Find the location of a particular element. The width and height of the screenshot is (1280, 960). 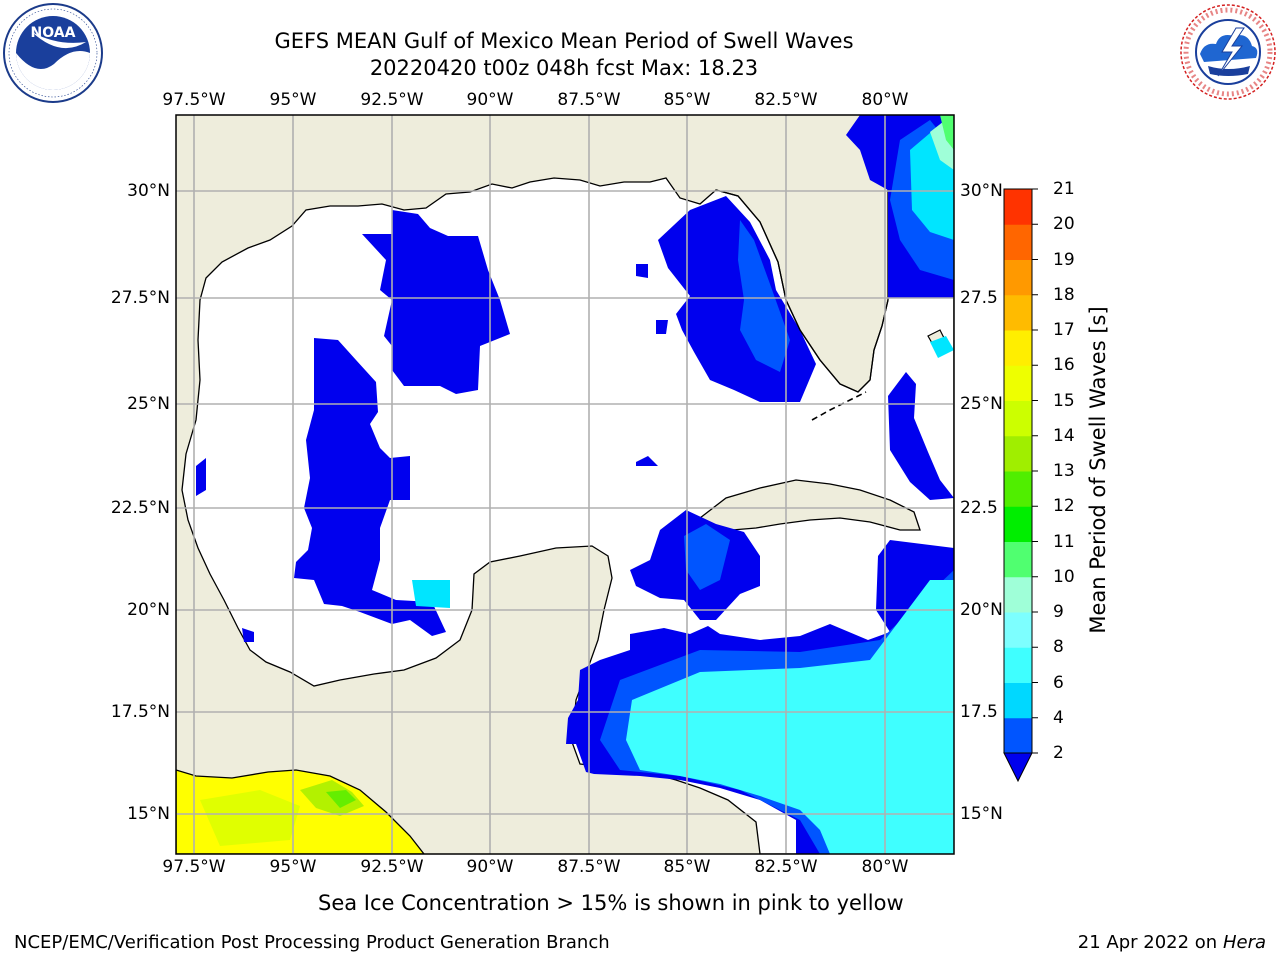

date-stamp: 21 Apr 2022 on Hera is located at coordinates (1172, 942).